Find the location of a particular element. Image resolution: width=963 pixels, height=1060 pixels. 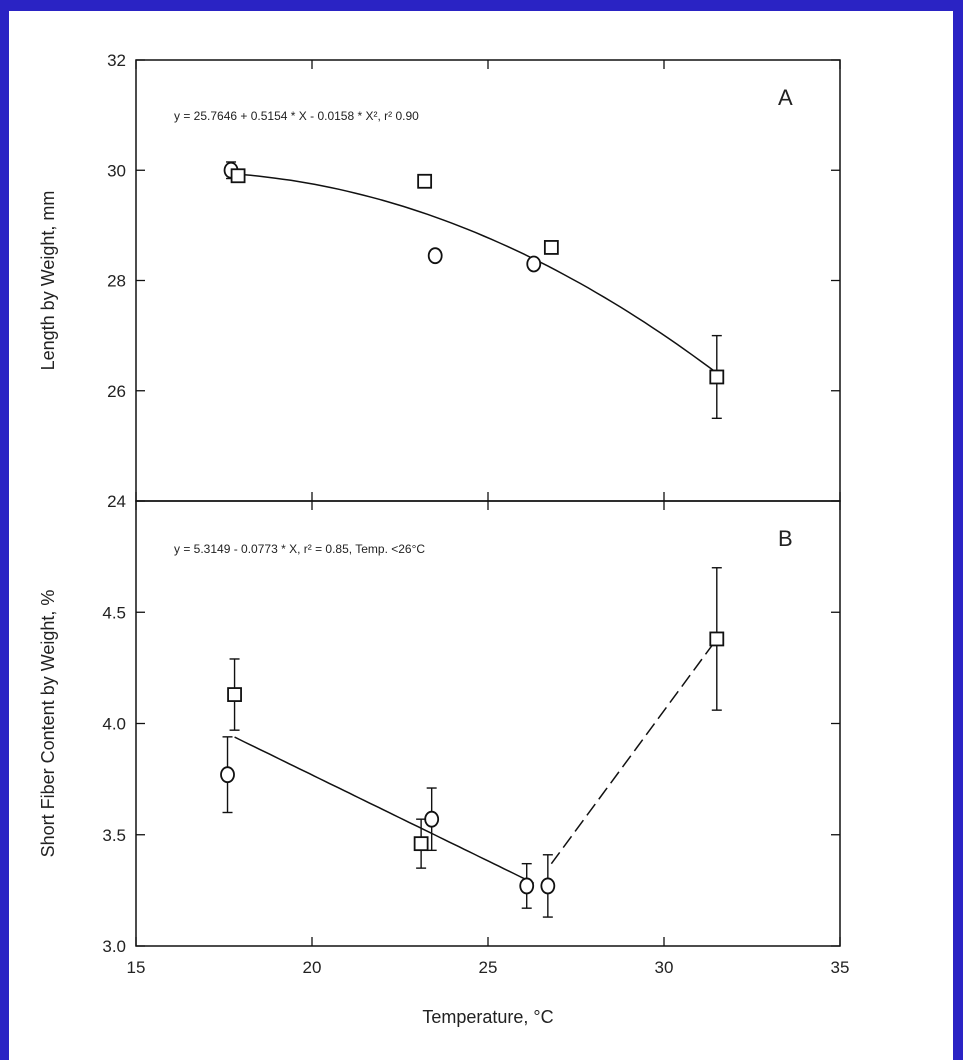

panel-b-letter: B is located at coordinates (785, 538).